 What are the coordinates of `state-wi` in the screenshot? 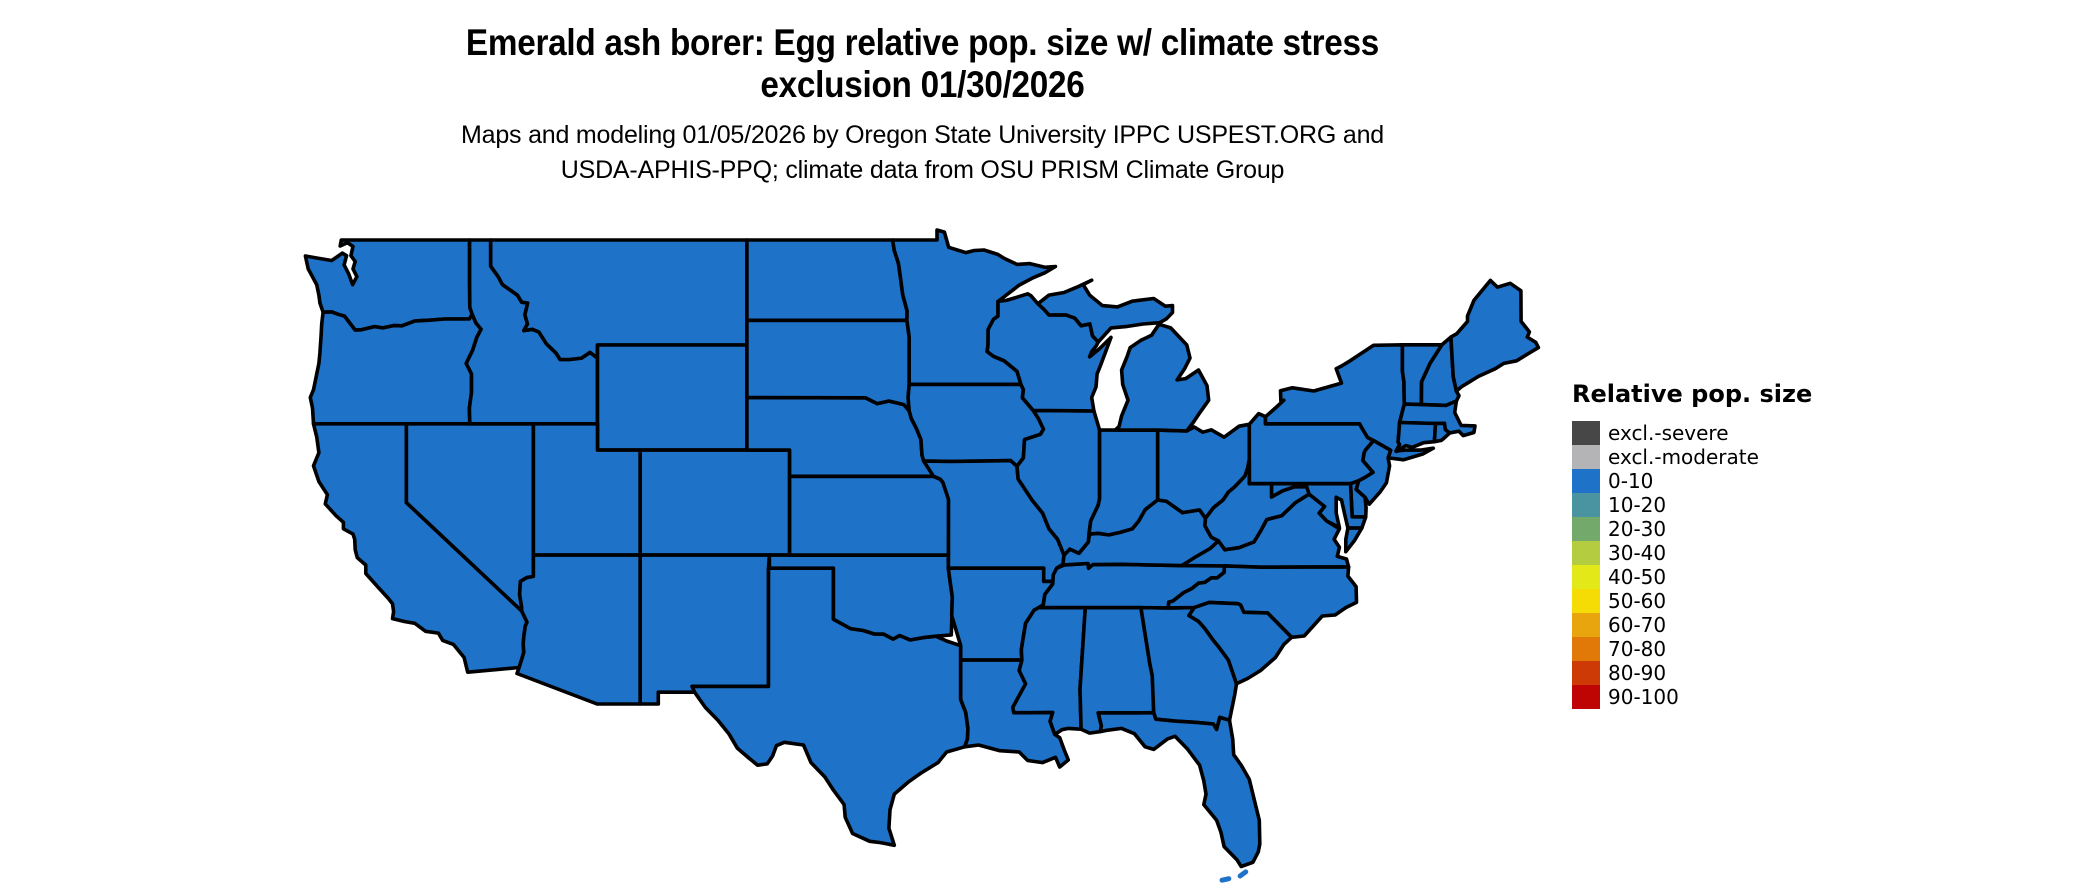 It's located at (1049, 352).